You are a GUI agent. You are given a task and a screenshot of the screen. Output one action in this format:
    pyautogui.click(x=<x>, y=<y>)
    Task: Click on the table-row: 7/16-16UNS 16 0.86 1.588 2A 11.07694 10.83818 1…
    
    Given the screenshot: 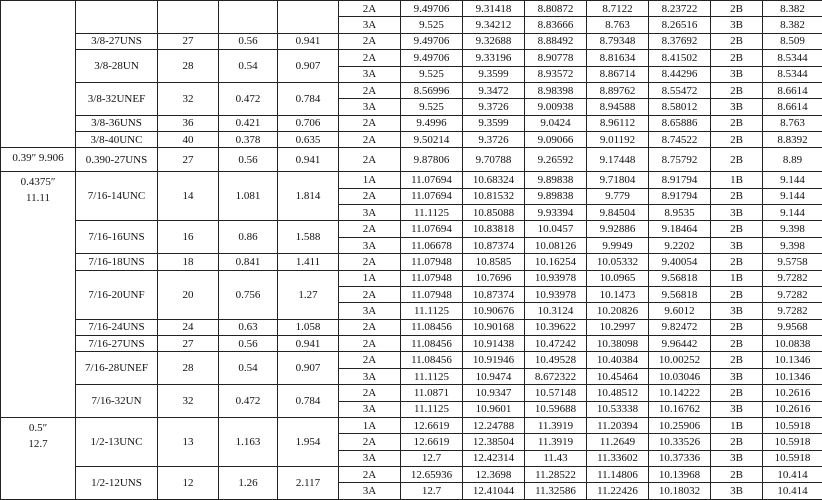 What is the action you would take?
    pyautogui.click(x=411, y=237)
    